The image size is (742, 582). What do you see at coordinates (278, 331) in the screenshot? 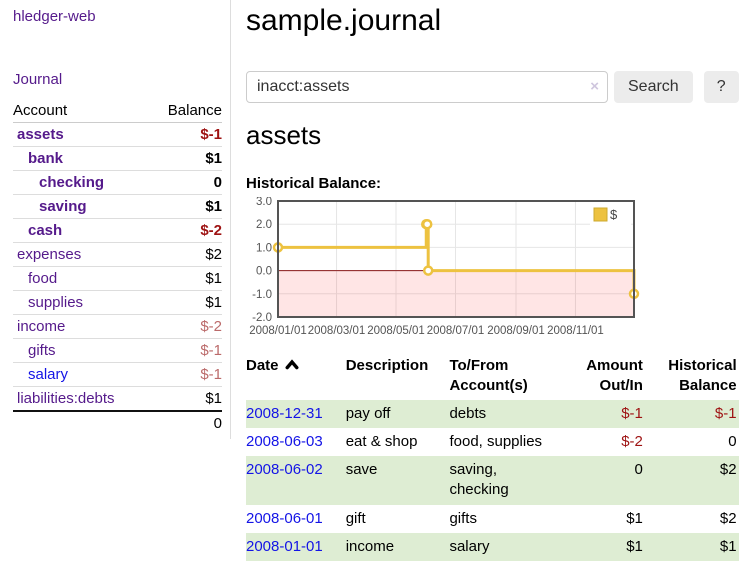
I see `x-tick-label: 2008/01/01` at bounding box center [278, 331].